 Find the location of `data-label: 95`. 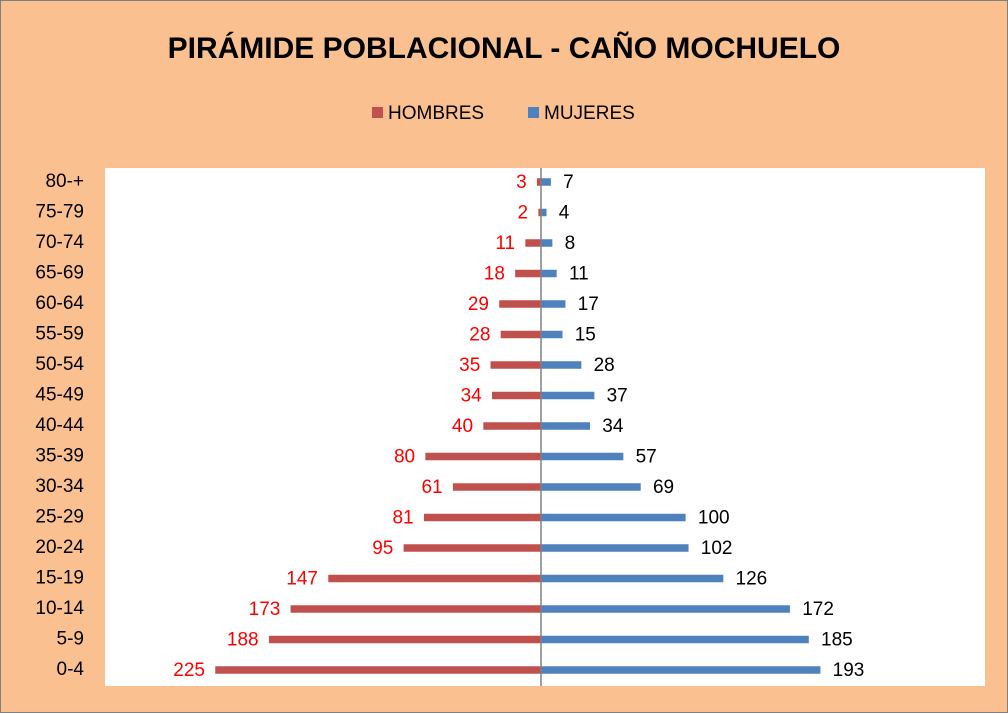

data-label: 95 is located at coordinates (382, 548).